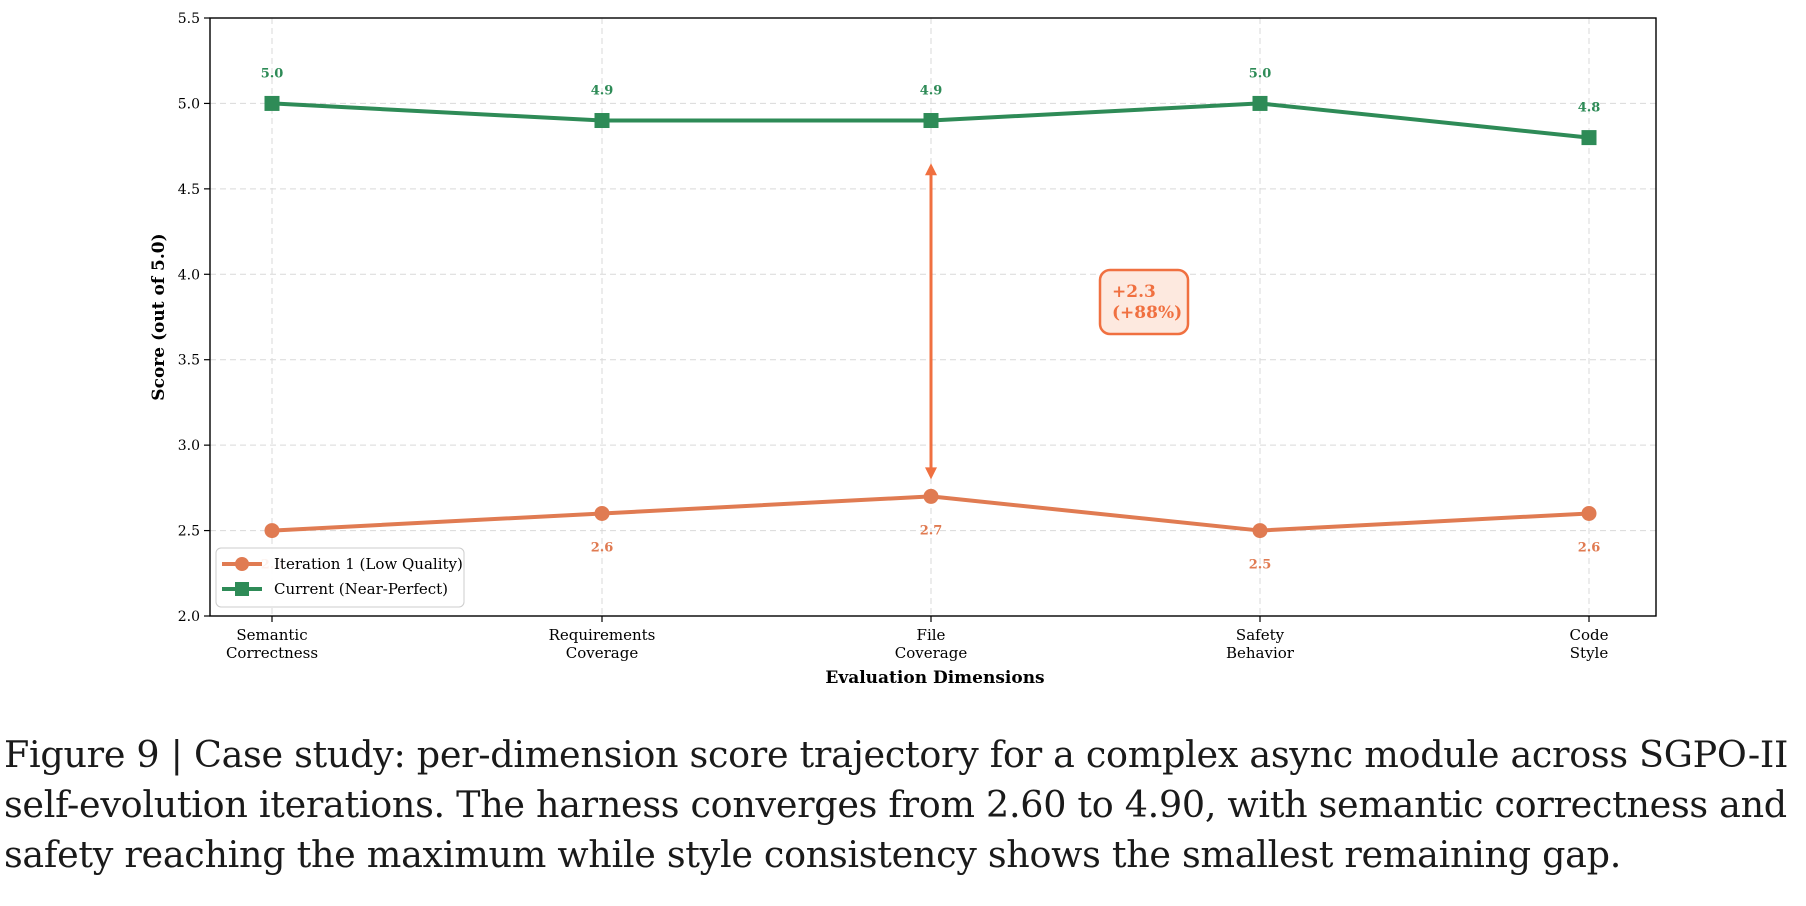  What do you see at coordinates (602, 644) in the screenshot?
I see `x-tick-label: Requirements Coverage` at bounding box center [602, 644].